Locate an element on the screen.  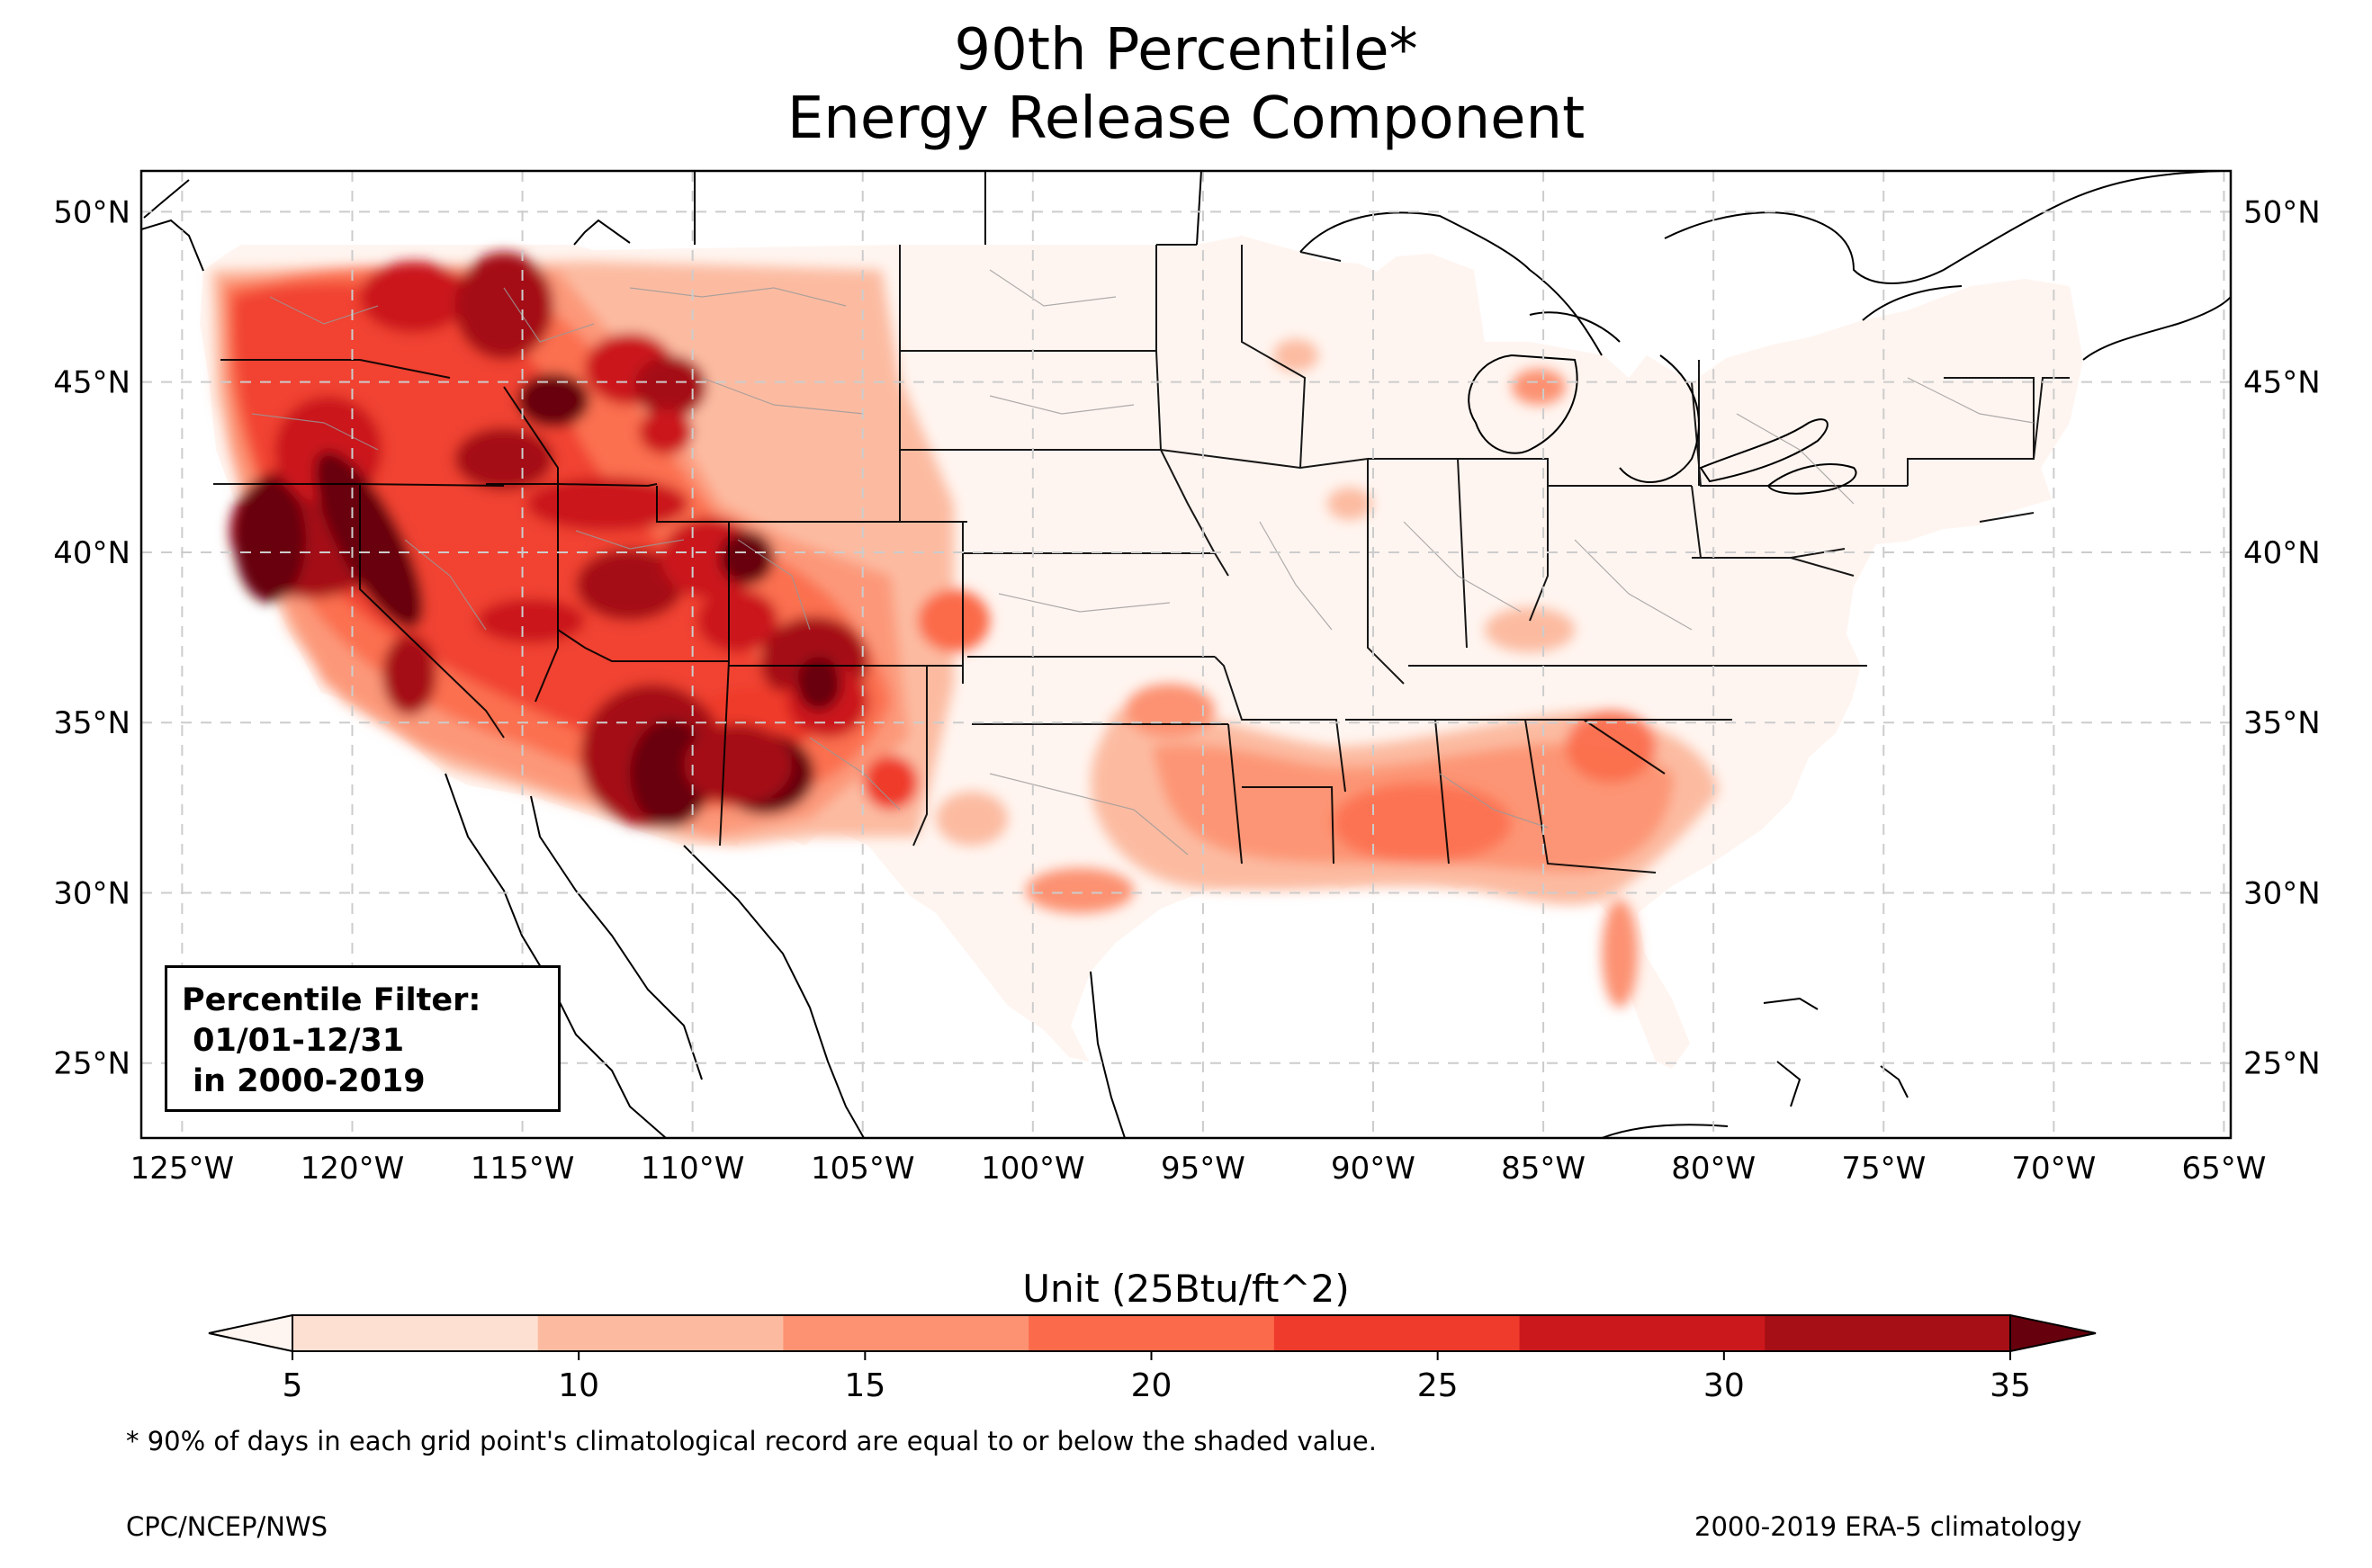
colorbar-tick-label: 10 is located at coordinates (578, 1385).